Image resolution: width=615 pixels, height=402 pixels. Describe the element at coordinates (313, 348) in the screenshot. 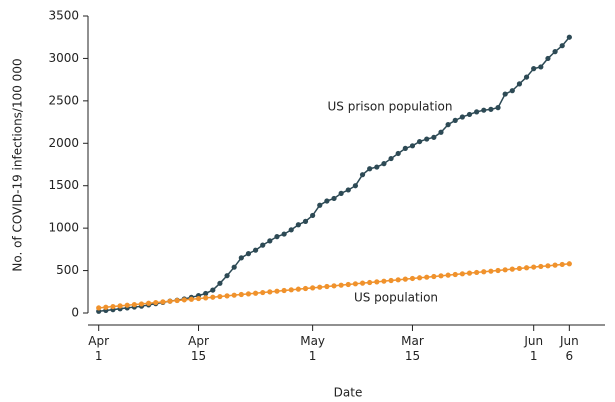

I see `x-tick-label: May 1` at that location.